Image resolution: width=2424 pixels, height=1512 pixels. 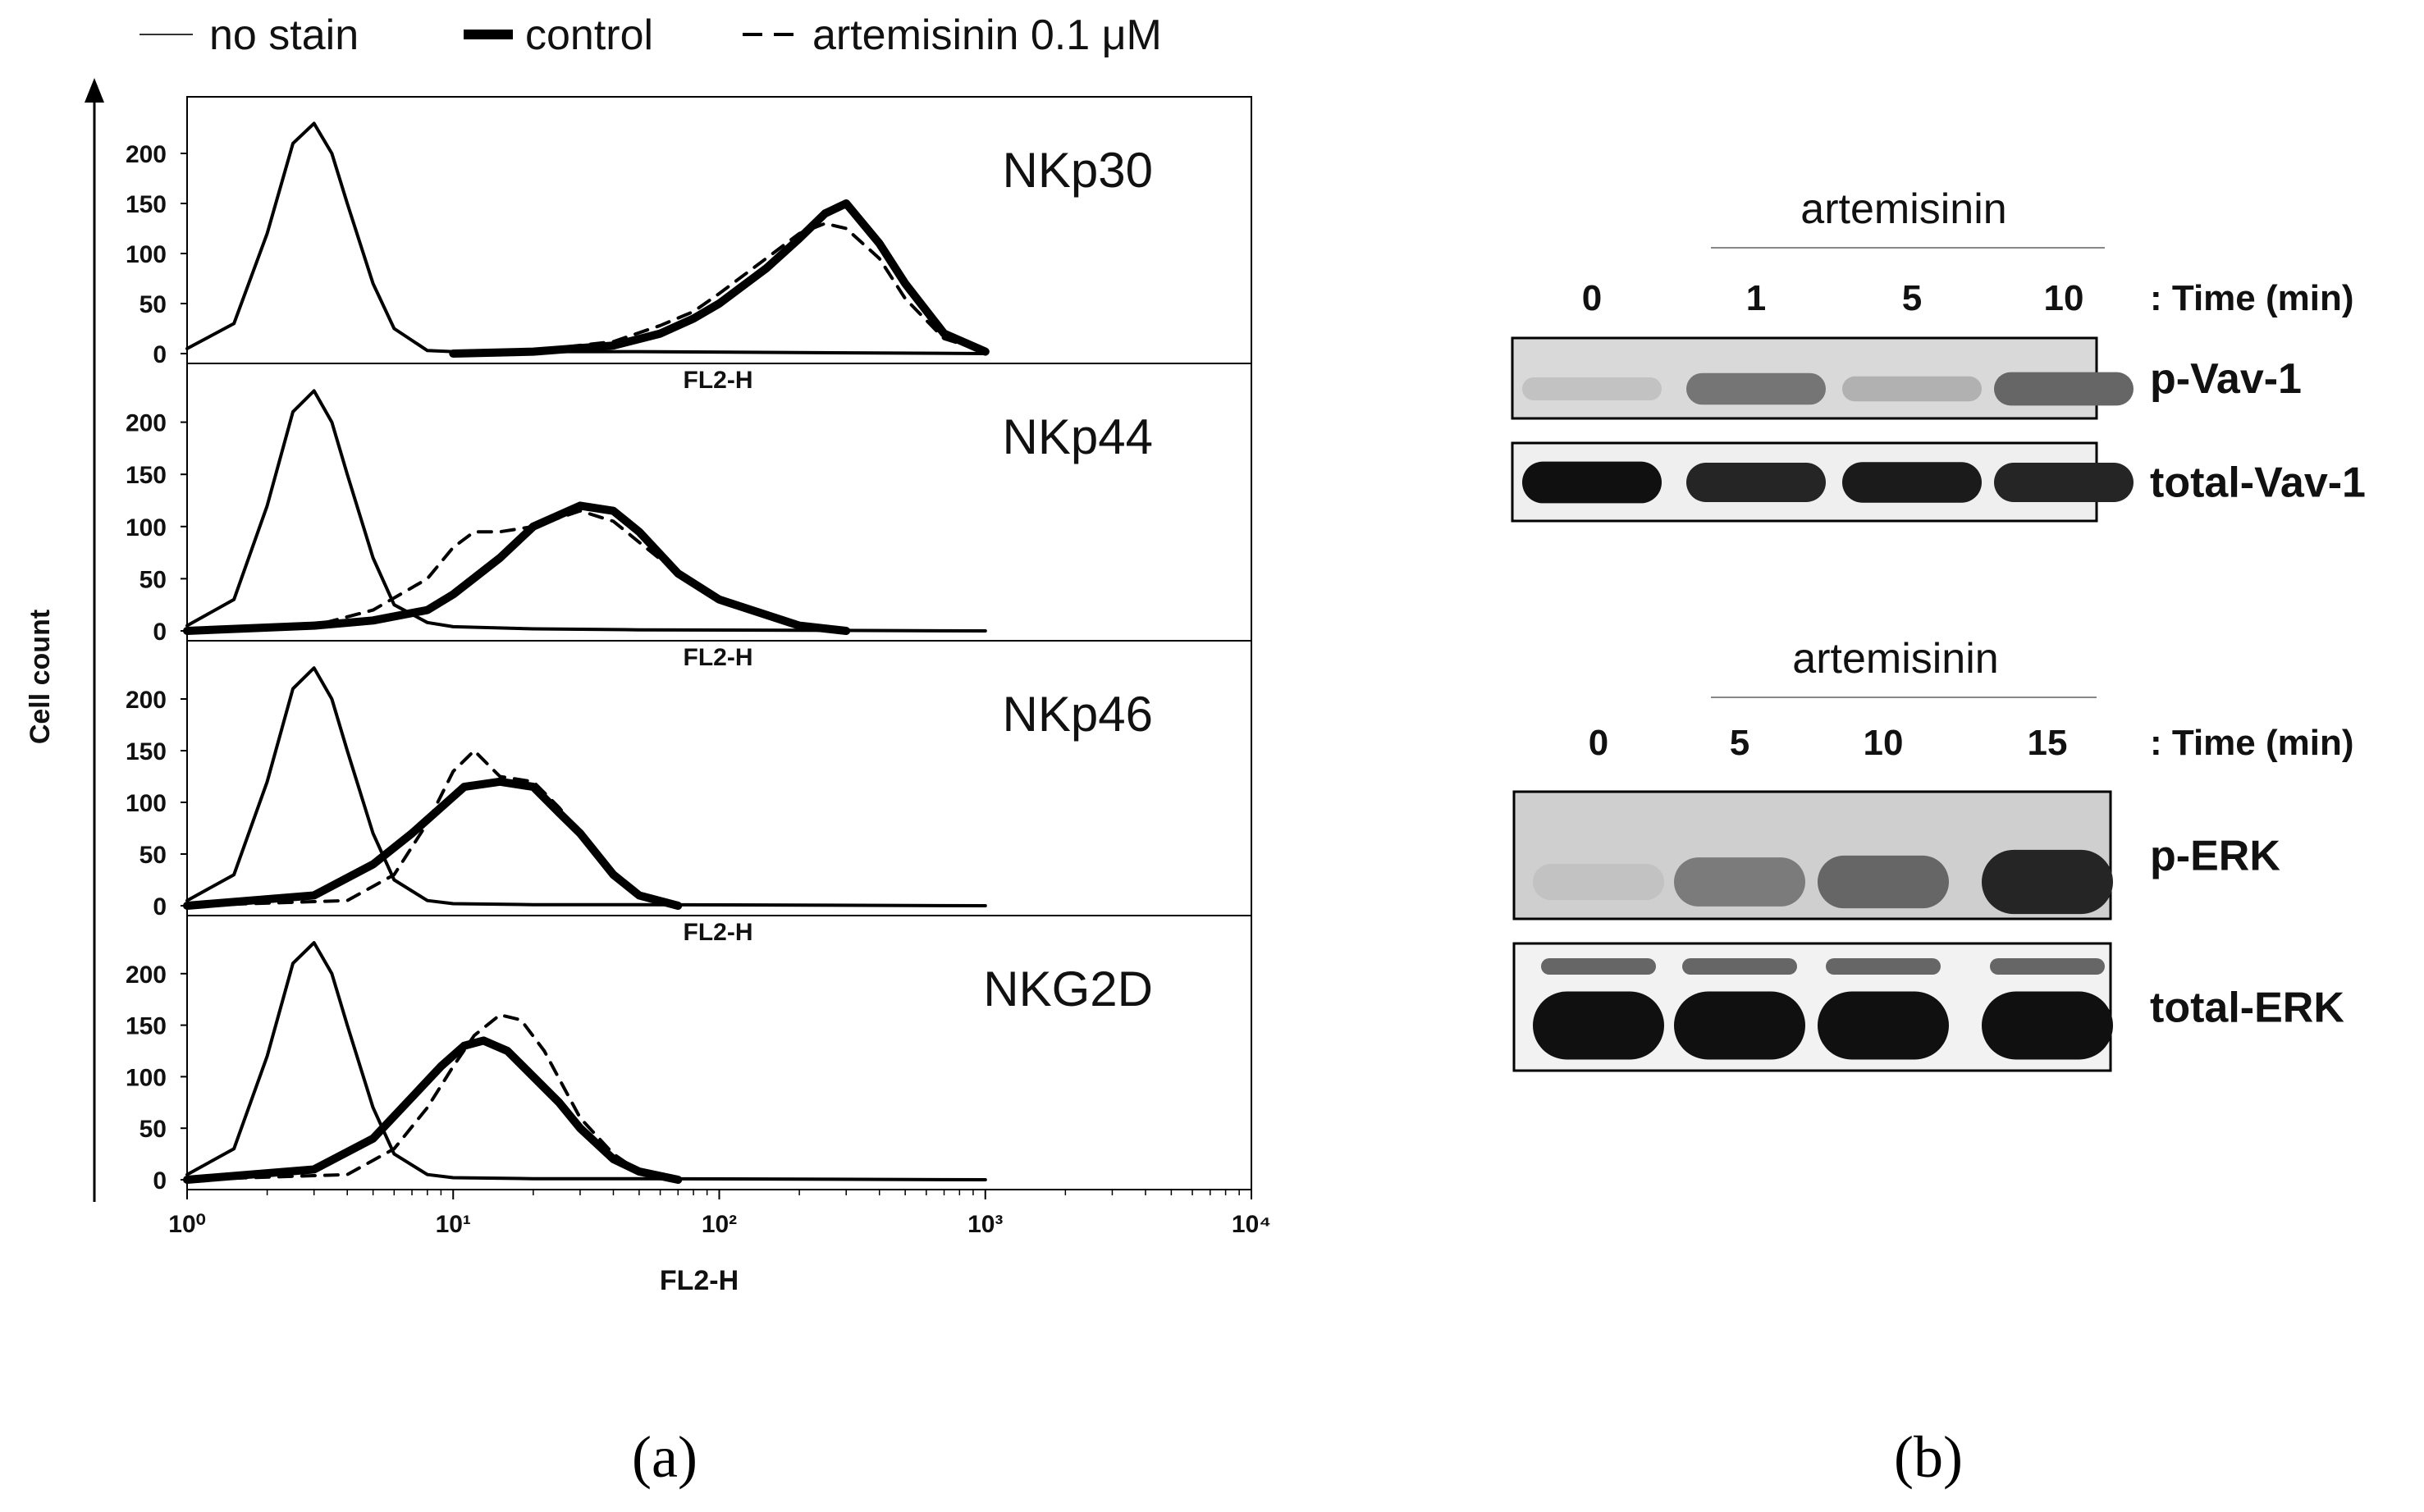 I want to click on x-axis-ticks: 10⁰ 10¹ 10² 10³ 10⁴, so click(x=719, y=1214).